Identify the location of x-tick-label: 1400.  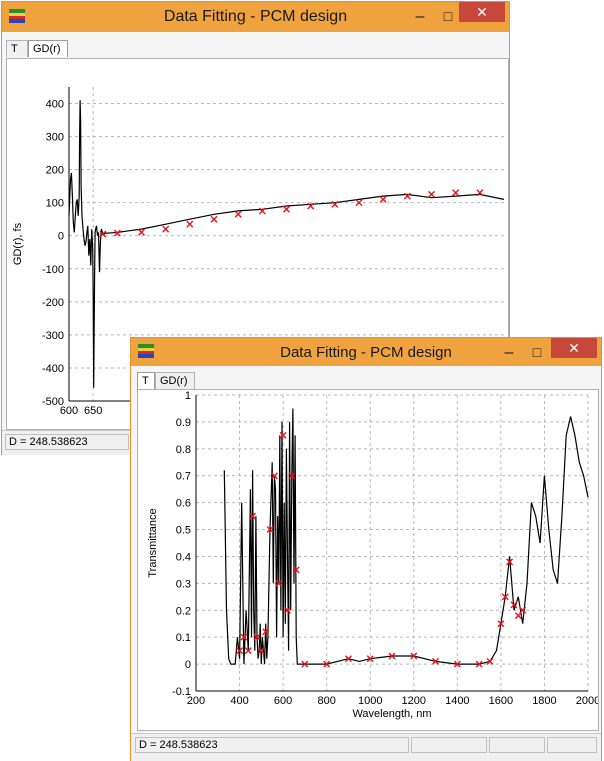
(457, 701).